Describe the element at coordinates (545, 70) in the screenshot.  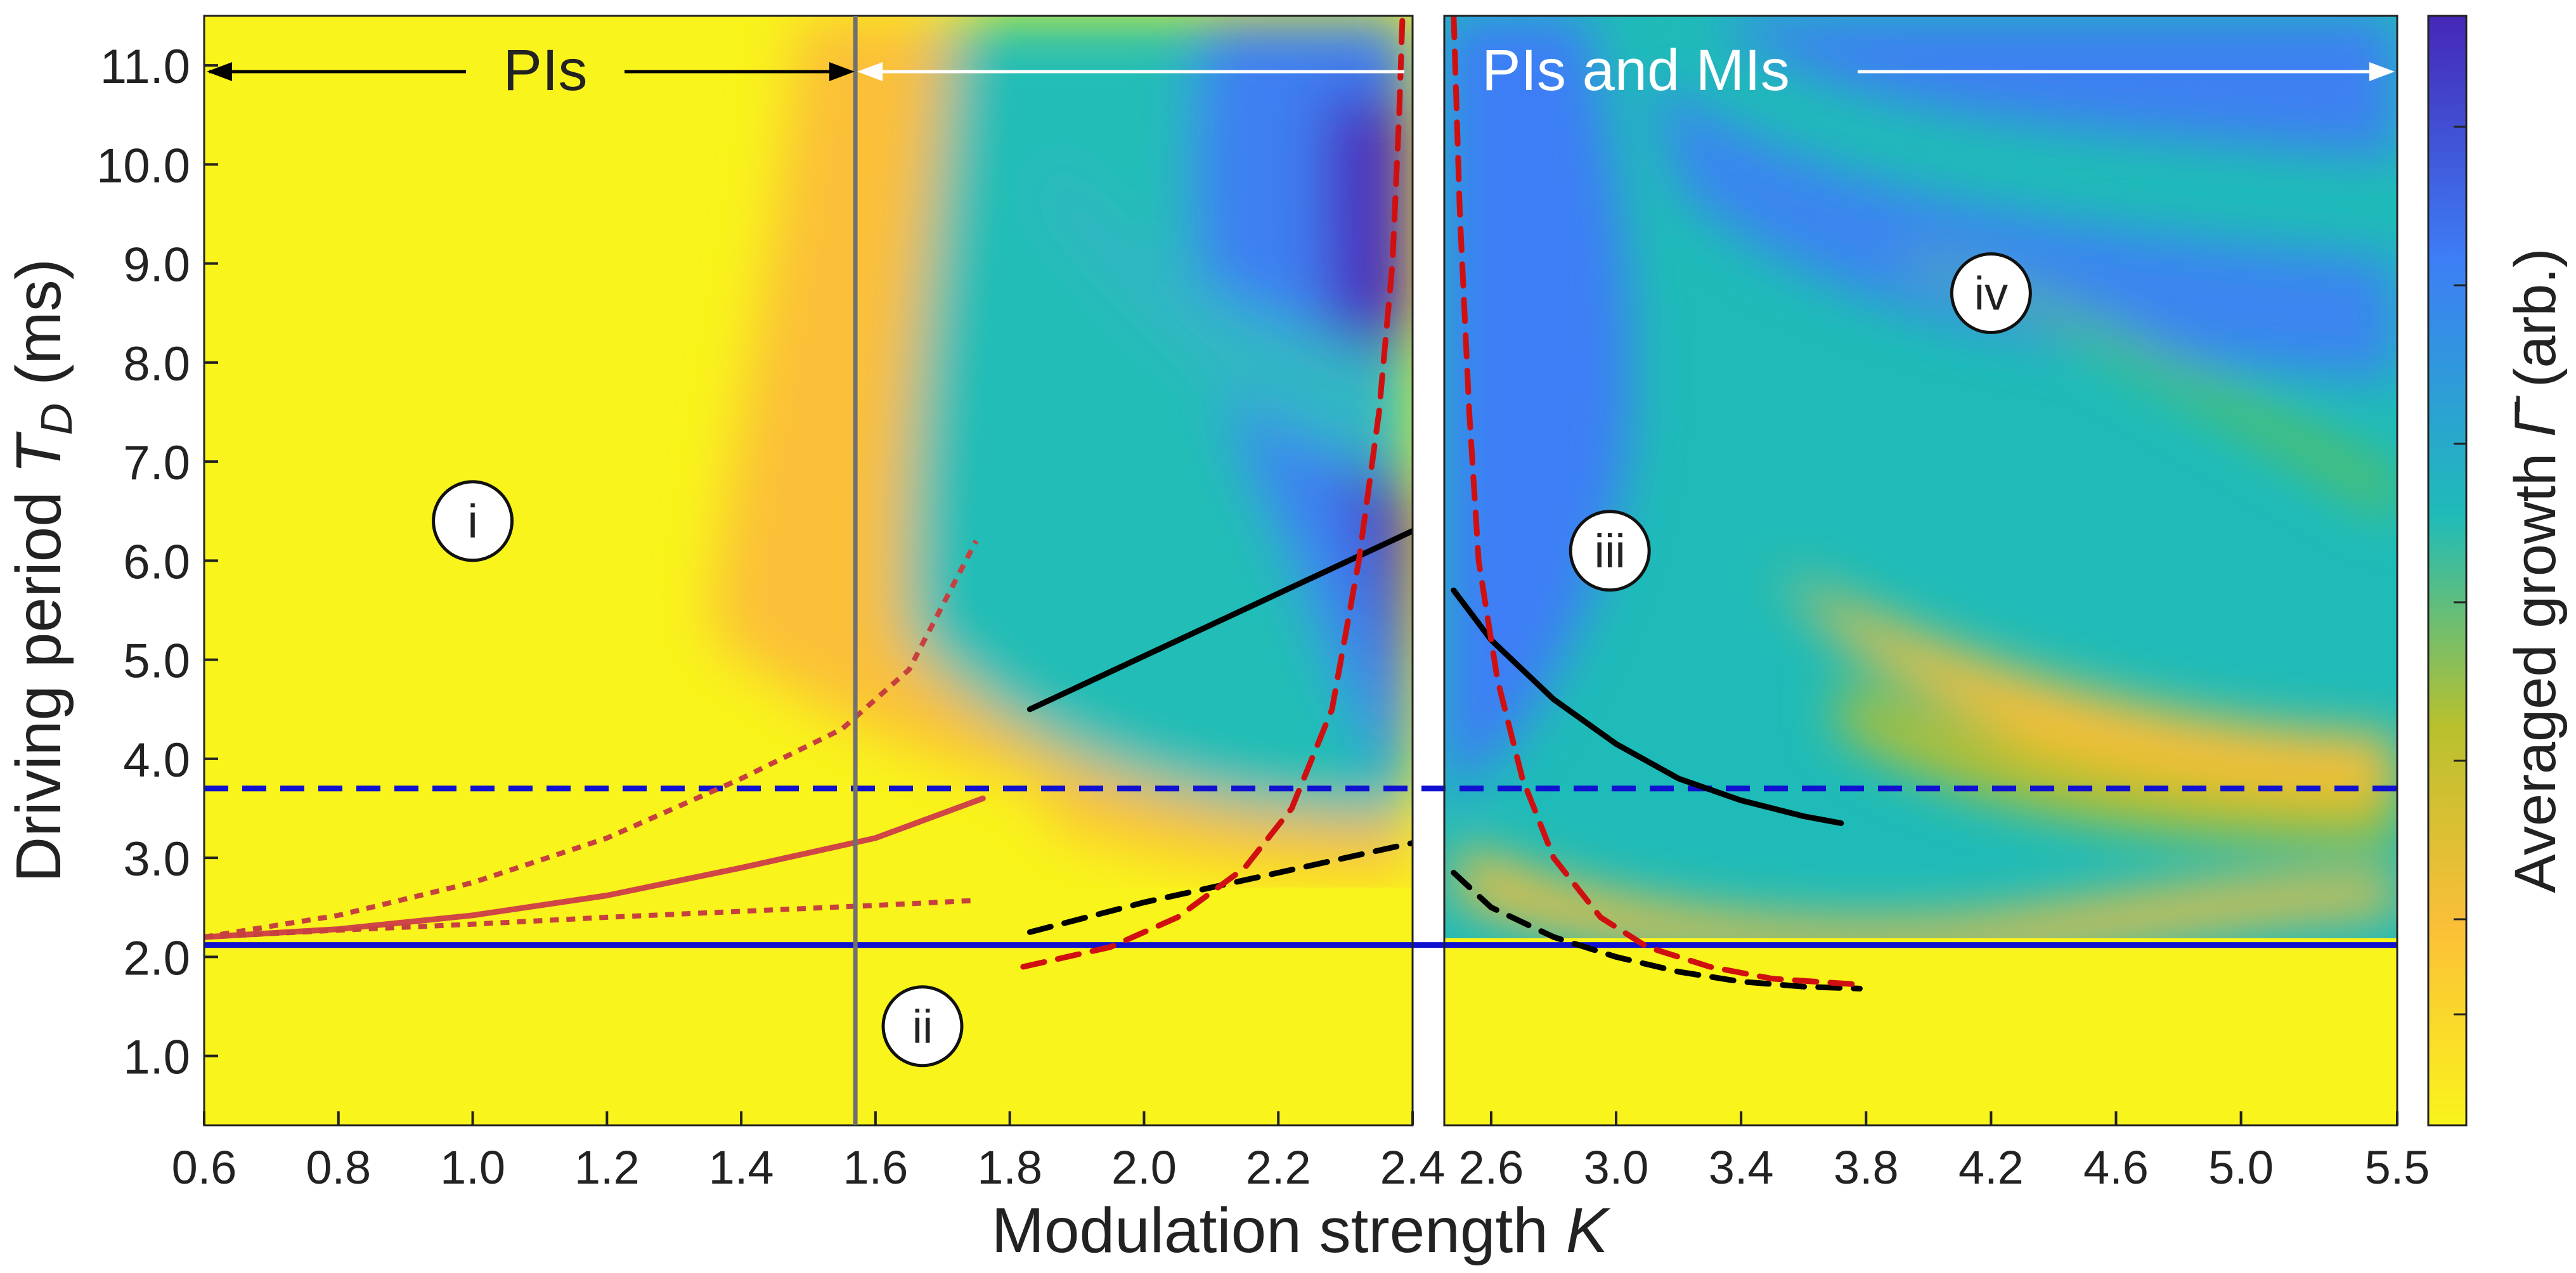
I see `pis-label: PIs` at that location.